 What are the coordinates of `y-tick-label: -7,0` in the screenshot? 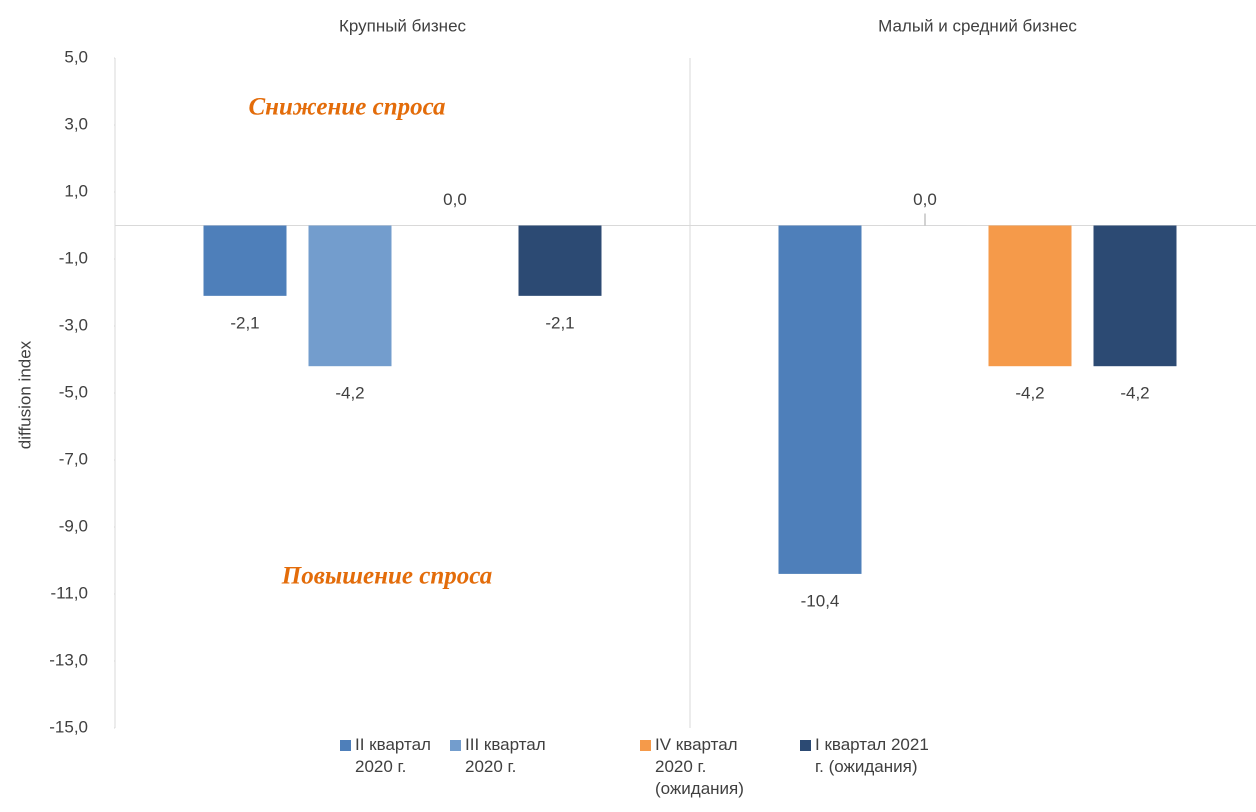 It's located at (73, 458).